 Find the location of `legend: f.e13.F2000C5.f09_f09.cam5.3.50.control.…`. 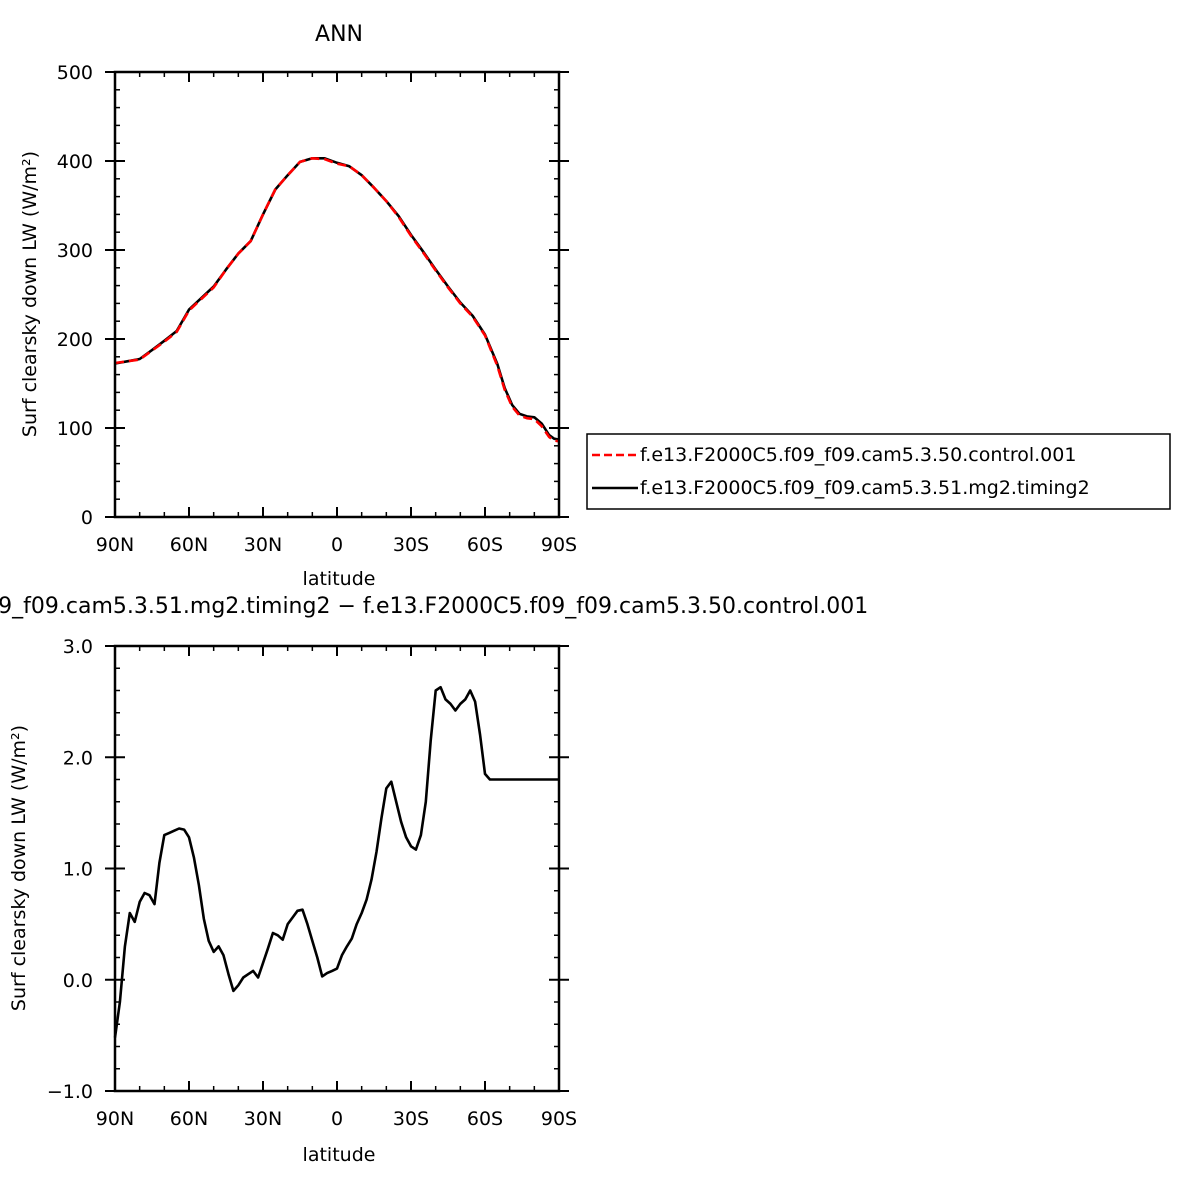

legend: f.e13.F2000C5.f09_f09.cam5.3.50.control.… is located at coordinates (878, 471).